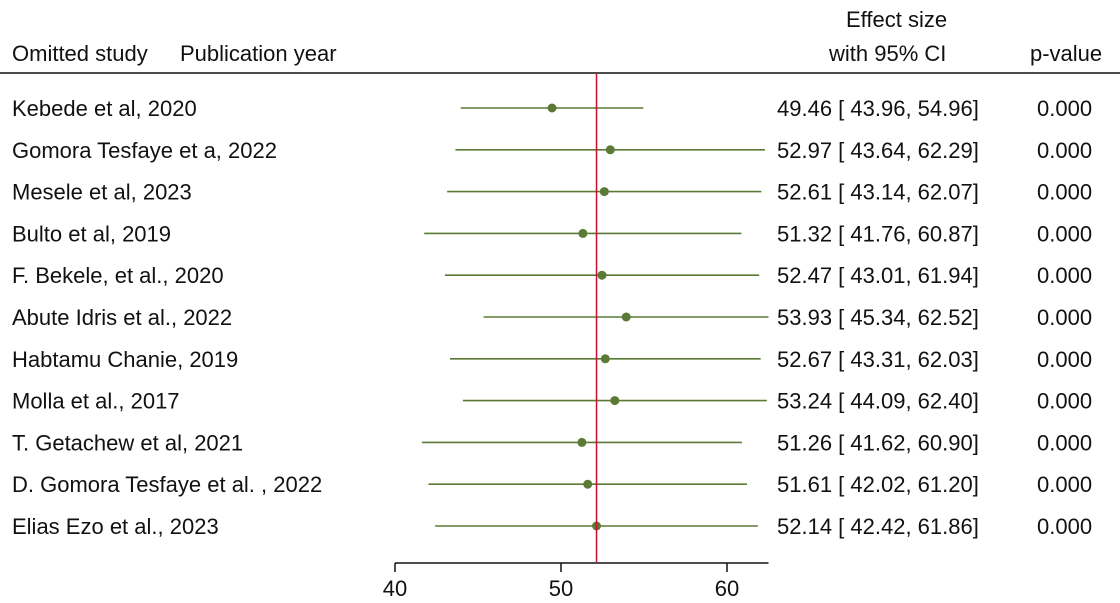 The height and width of the screenshot is (603, 1120). Describe the element at coordinates (80, 53) in the screenshot. I see `header-omitted-study: Omitted study` at that location.